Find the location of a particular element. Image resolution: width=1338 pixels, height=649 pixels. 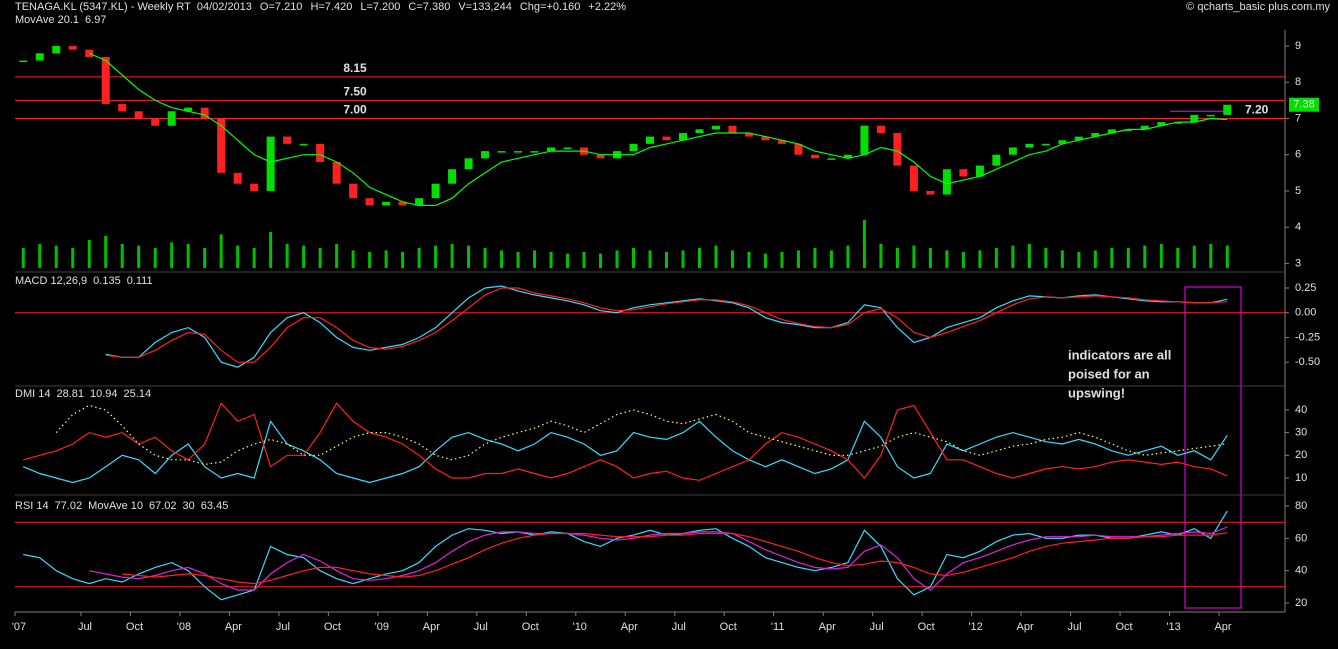

marker-label: 7.20 is located at coordinates (1257, 109).